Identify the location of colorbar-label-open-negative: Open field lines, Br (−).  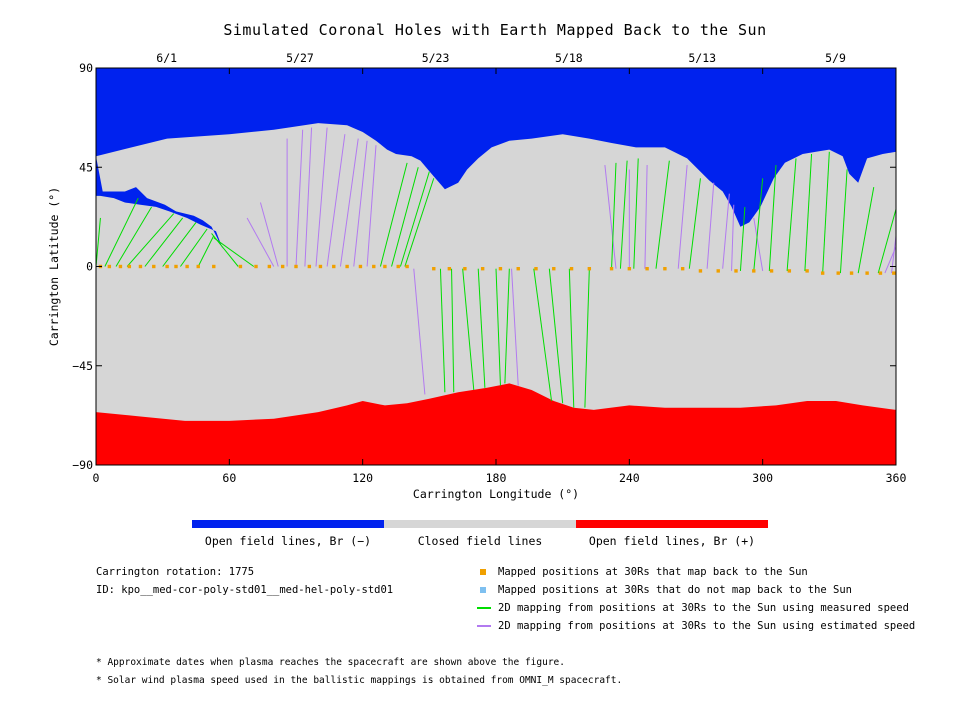
(288, 541).